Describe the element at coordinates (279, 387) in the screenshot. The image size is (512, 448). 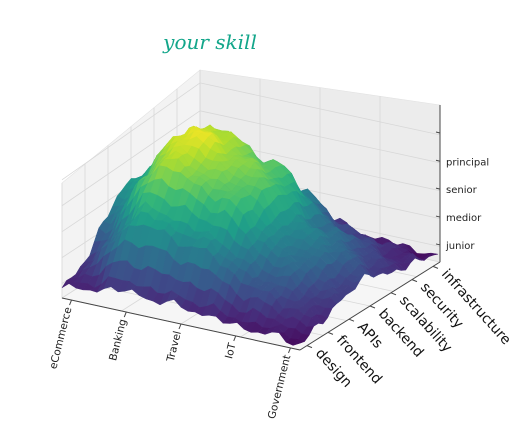
I see `x-tick-label: Government` at that location.